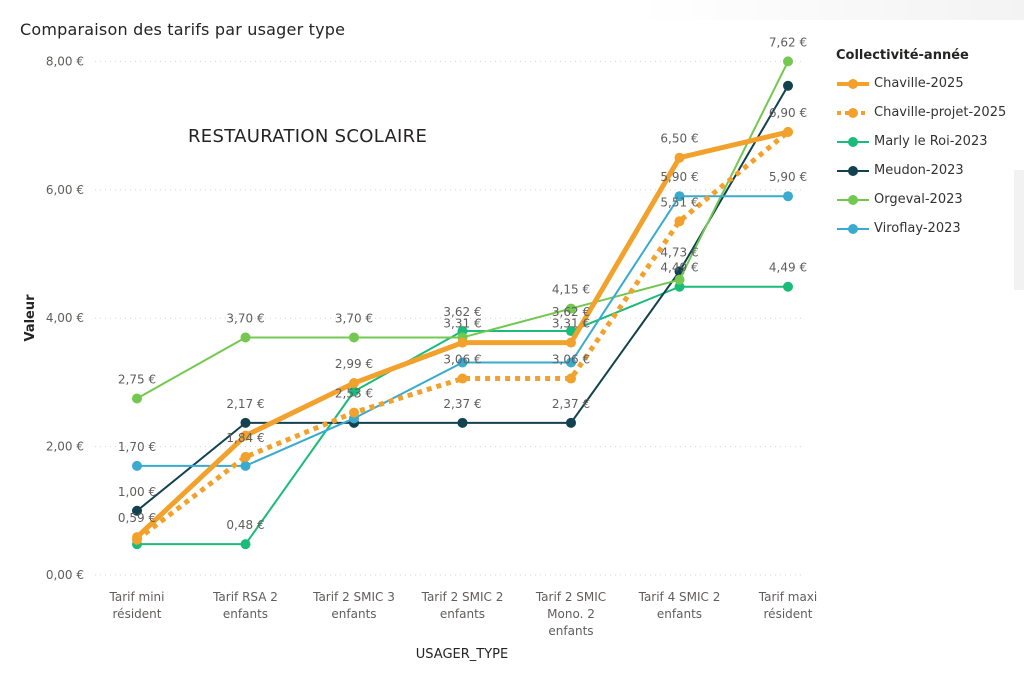 The image size is (1024, 674). I want to click on data-label: 1,00 €, so click(137, 492).